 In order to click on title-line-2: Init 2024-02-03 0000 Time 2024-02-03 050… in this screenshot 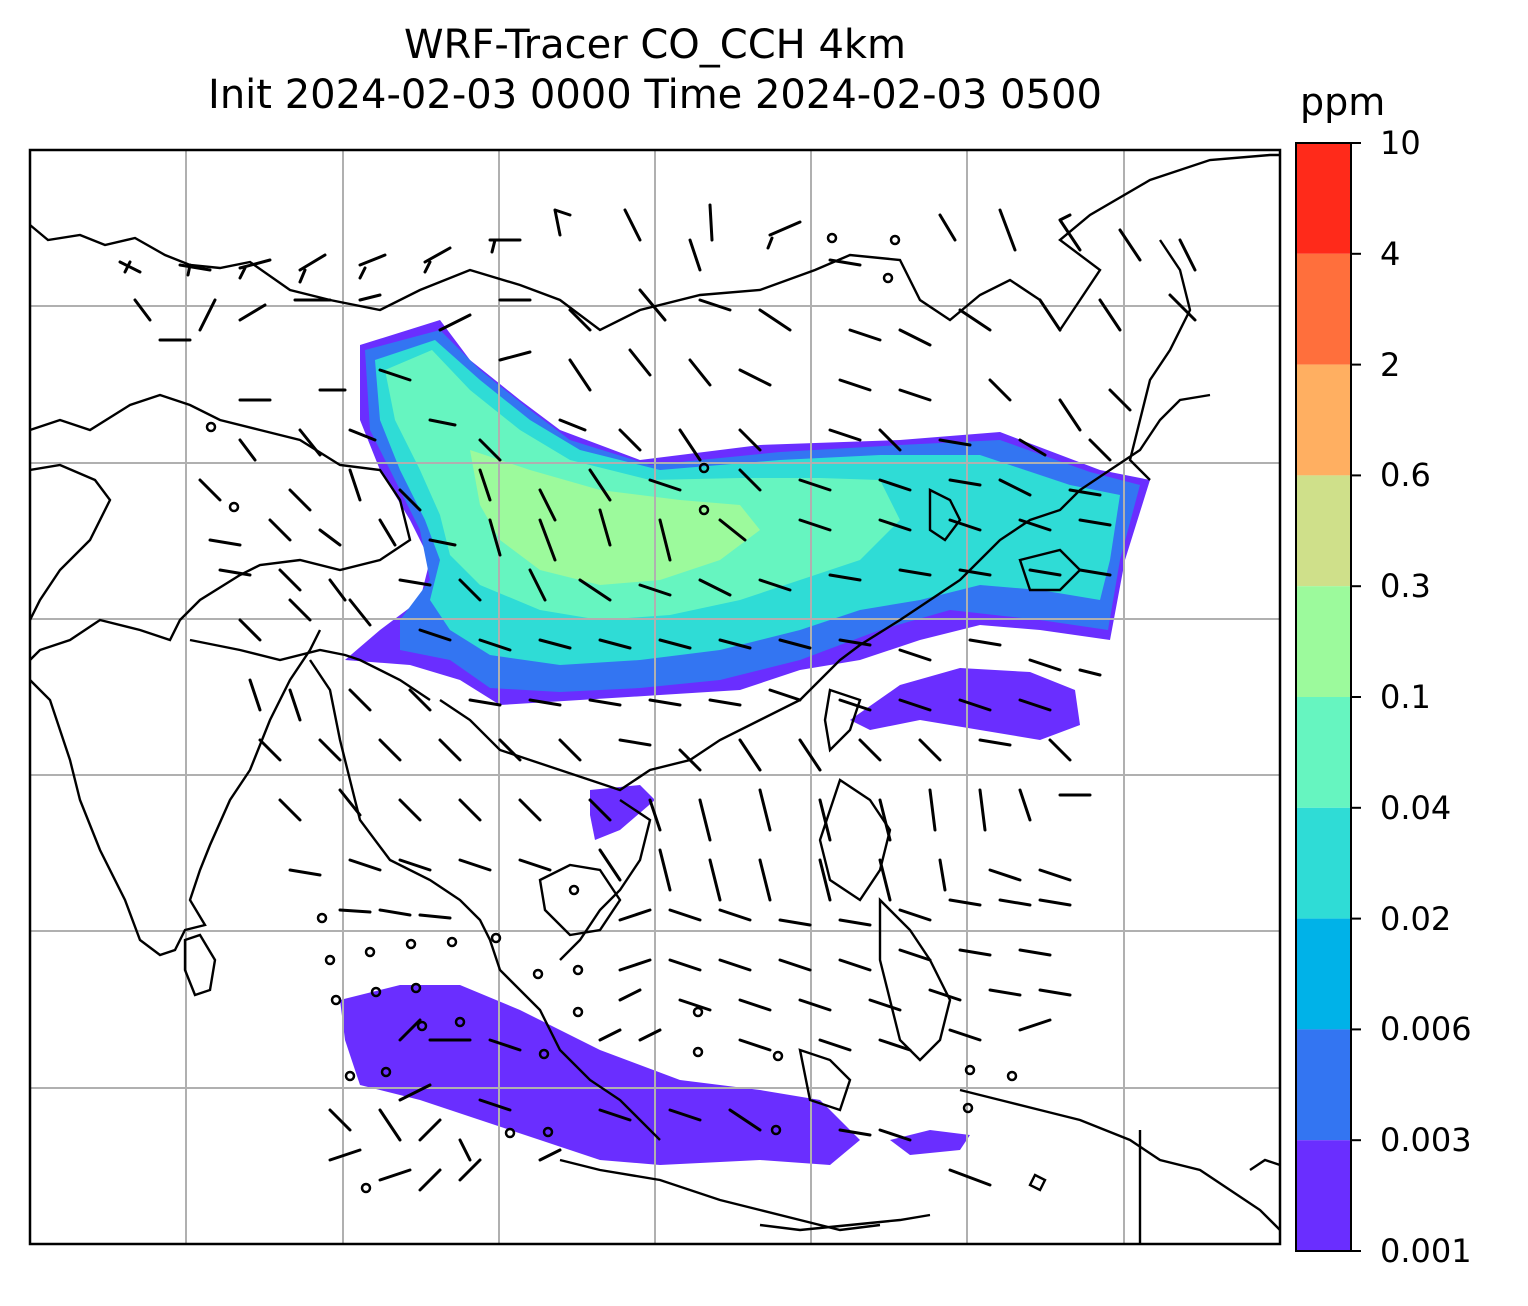, I will do `click(655, 95)`.